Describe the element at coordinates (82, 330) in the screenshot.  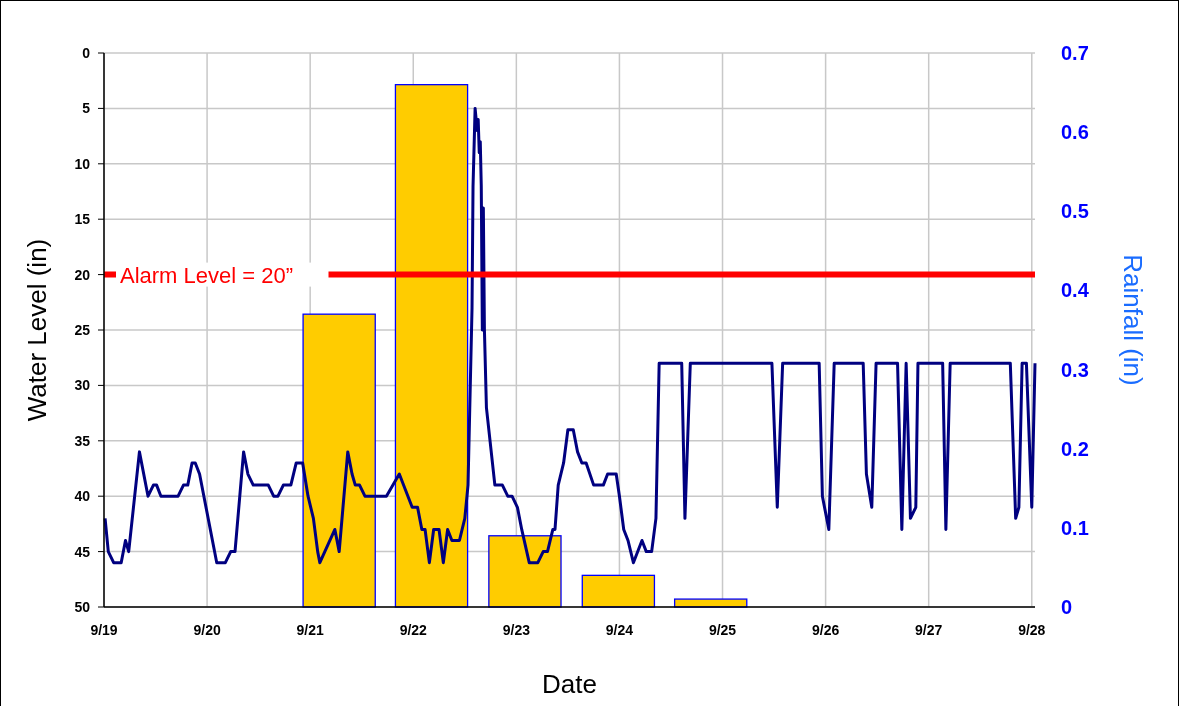
I see `y-tick-label: 25` at that location.